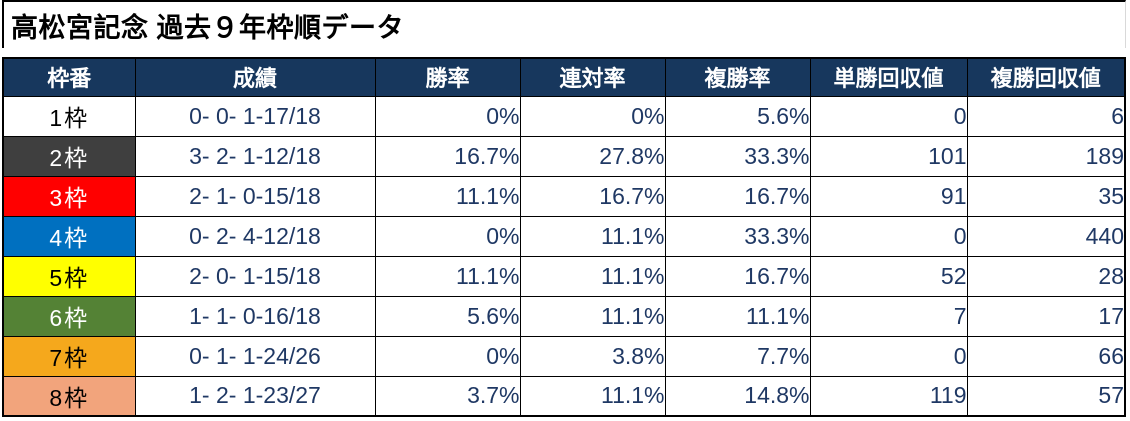  Describe the element at coordinates (1046, 236) in the screenshot. I see `show-payback-cell: 440` at that location.